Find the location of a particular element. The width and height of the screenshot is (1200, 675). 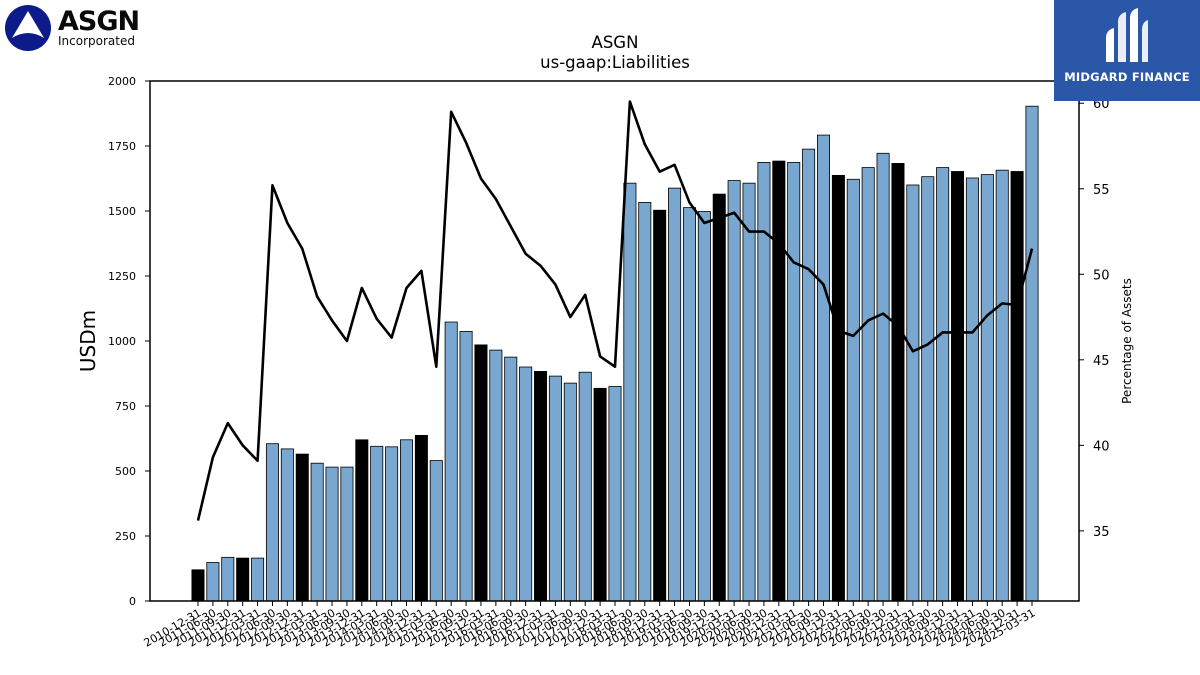

y2-axis-label: Percentage of Assets is located at coordinates (1127, 341).